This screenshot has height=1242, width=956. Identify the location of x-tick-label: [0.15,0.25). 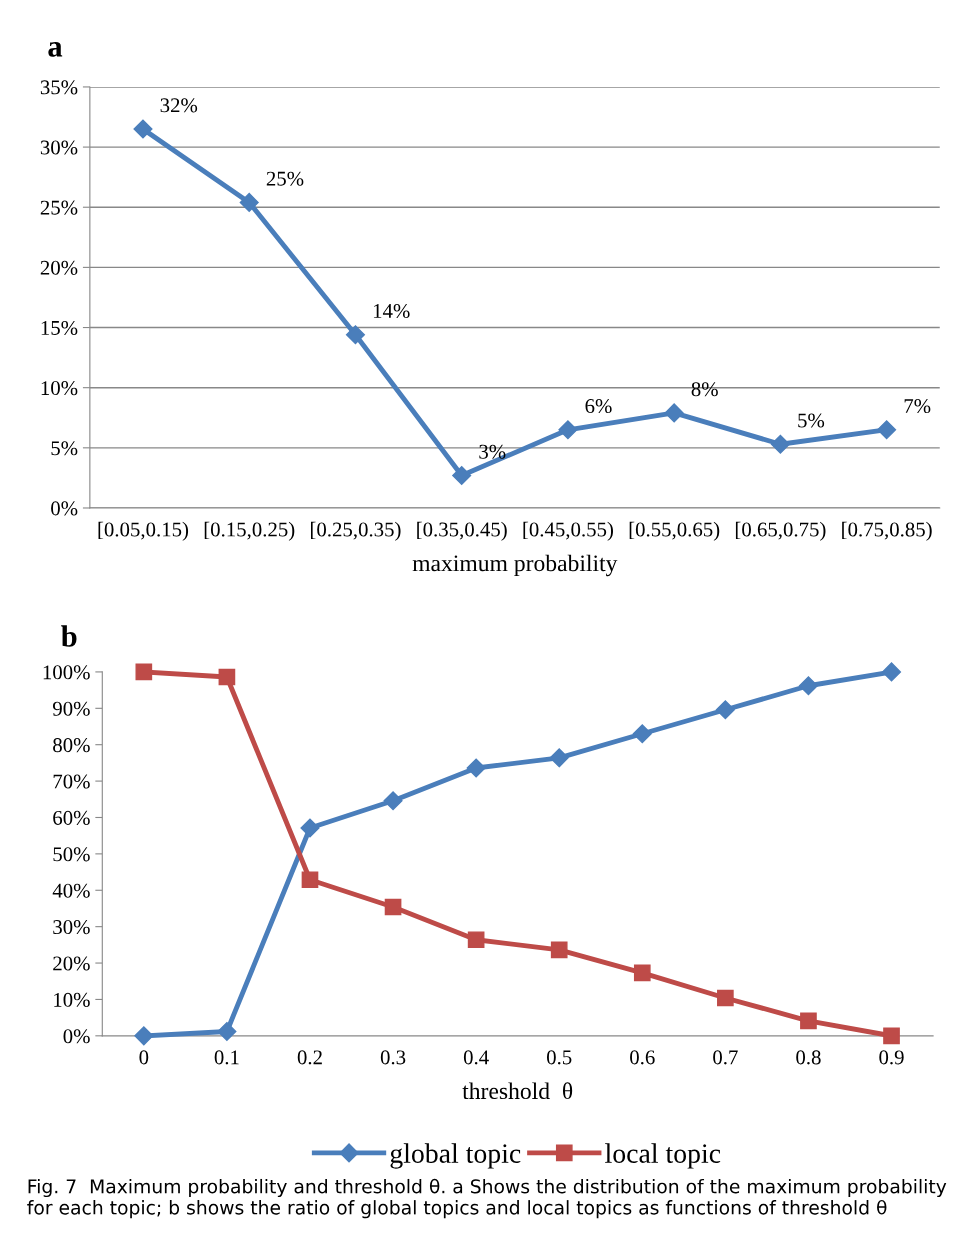
(249, 531).